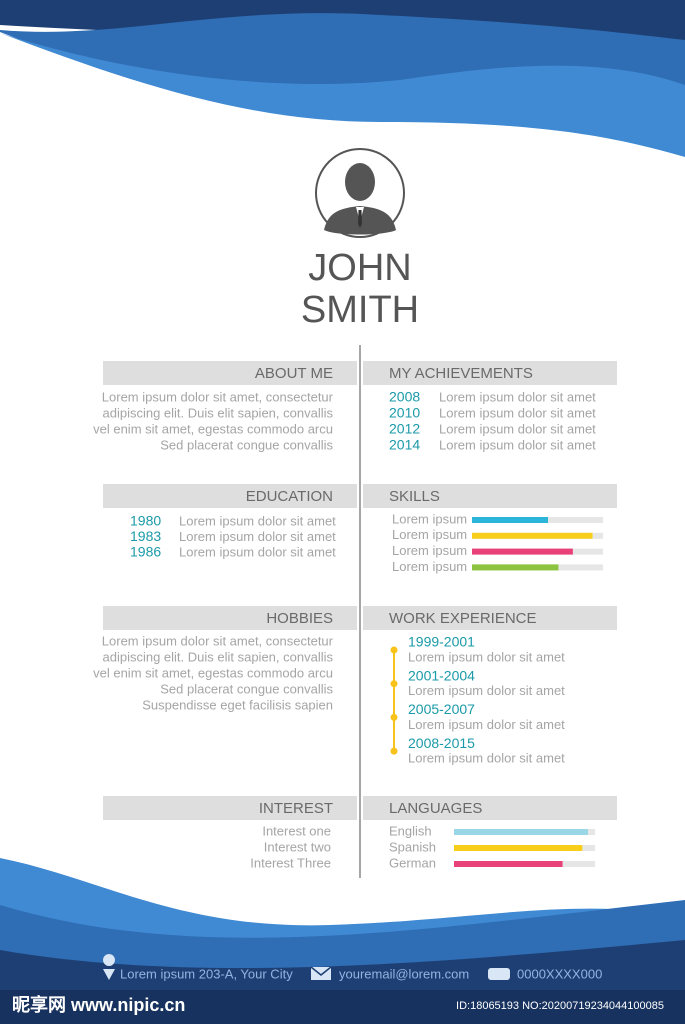  What do you see at coordinates (360, 199) in the screenshot?
I see `avatar` at bounding box center [360, 199].